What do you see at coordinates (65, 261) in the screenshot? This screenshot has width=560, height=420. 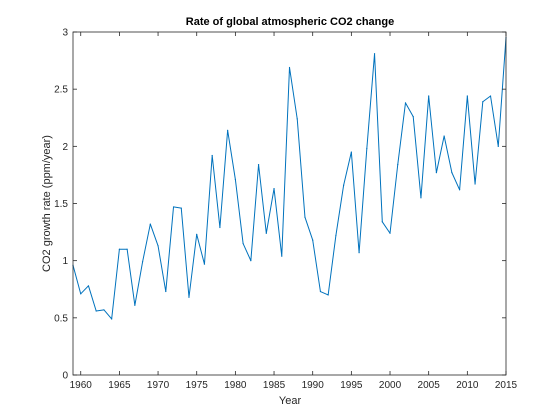 I see `y-tick-label: 1` at bounding box center [65, 261].